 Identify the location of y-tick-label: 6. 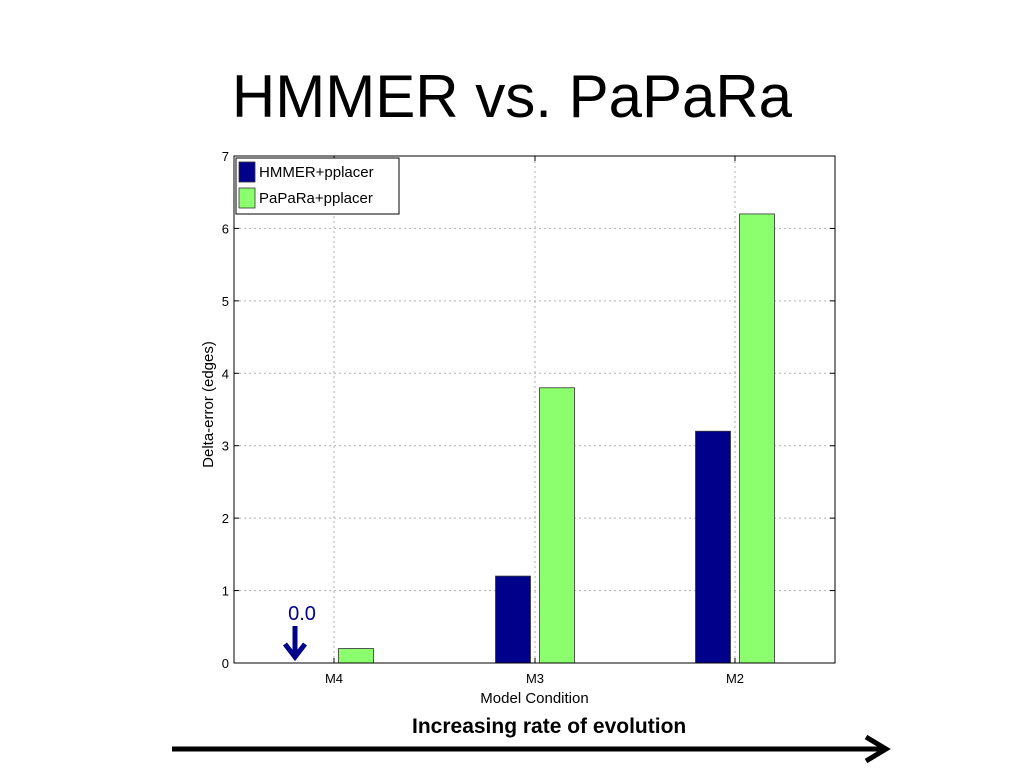
(225, 228).